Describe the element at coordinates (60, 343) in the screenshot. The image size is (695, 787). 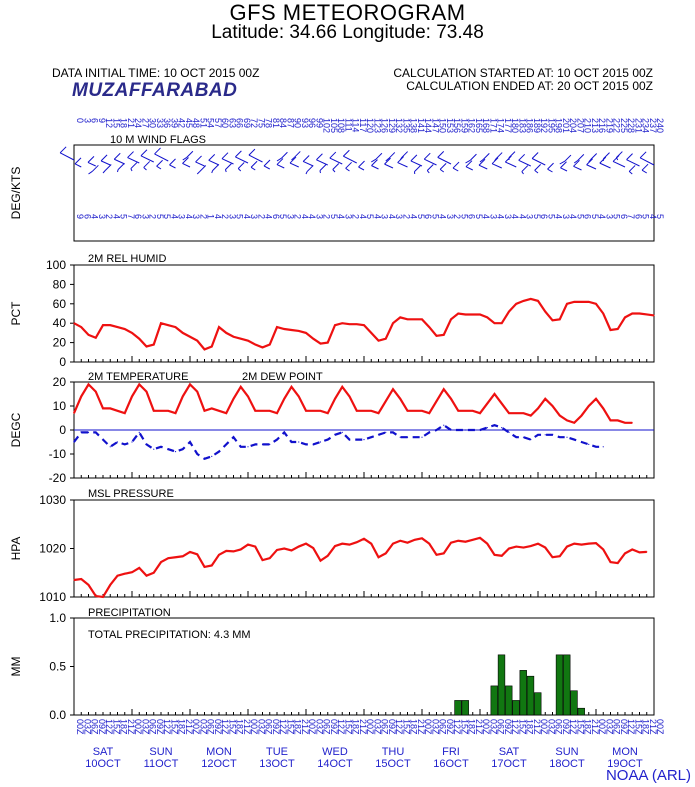
I see `rh-panel-ytick-label: 20` at that location.